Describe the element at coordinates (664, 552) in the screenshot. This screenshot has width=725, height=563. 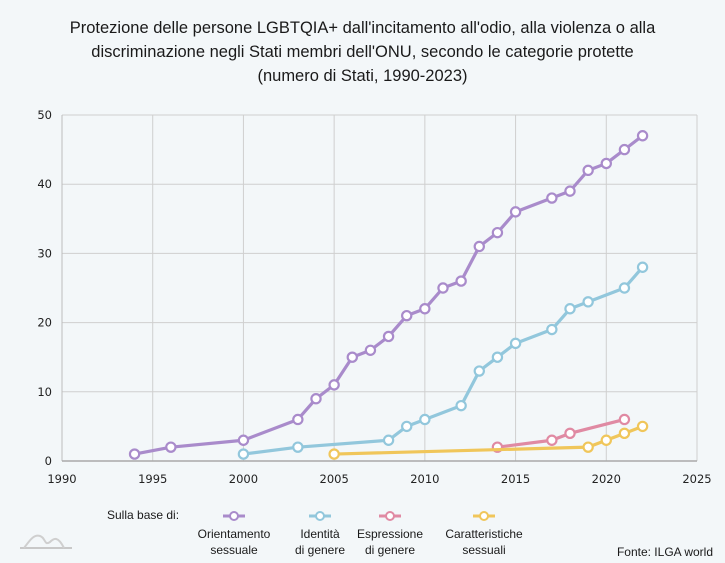
I see `source-note: Fonte: ILGA world` at that location.